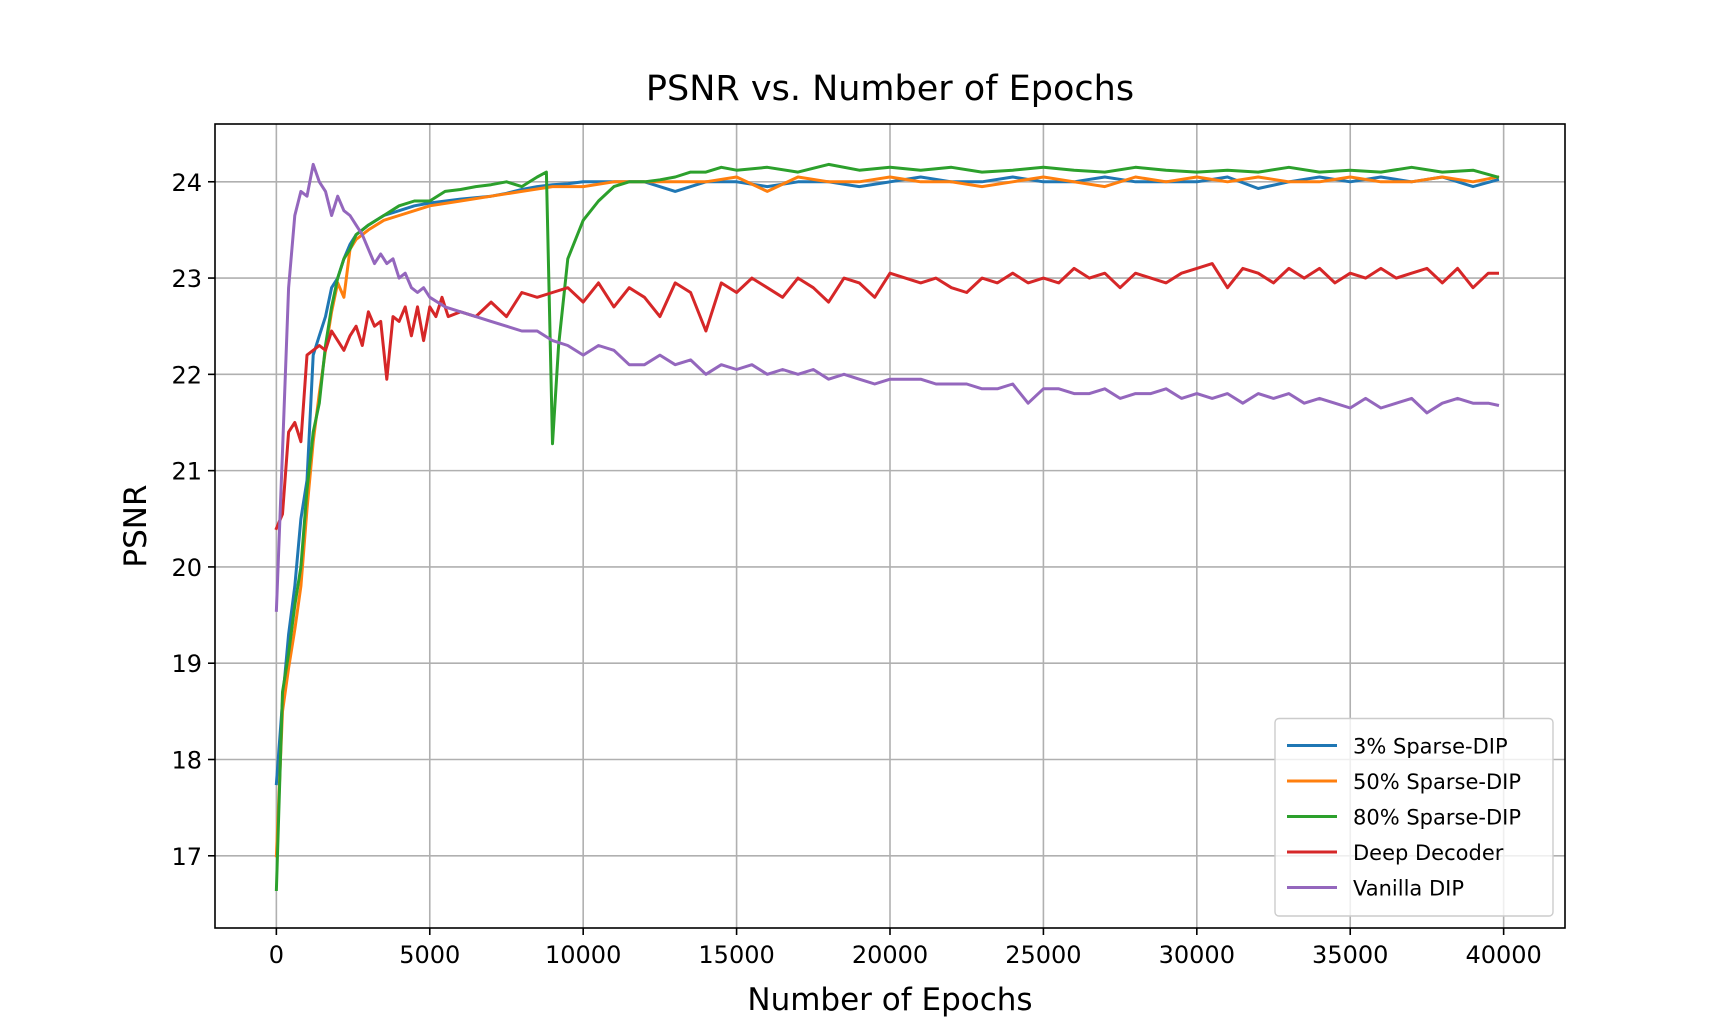 The width and height of the screenshot is (1714, 1032). I want to click on y-axis-title: PSNR, so click(136, 525).